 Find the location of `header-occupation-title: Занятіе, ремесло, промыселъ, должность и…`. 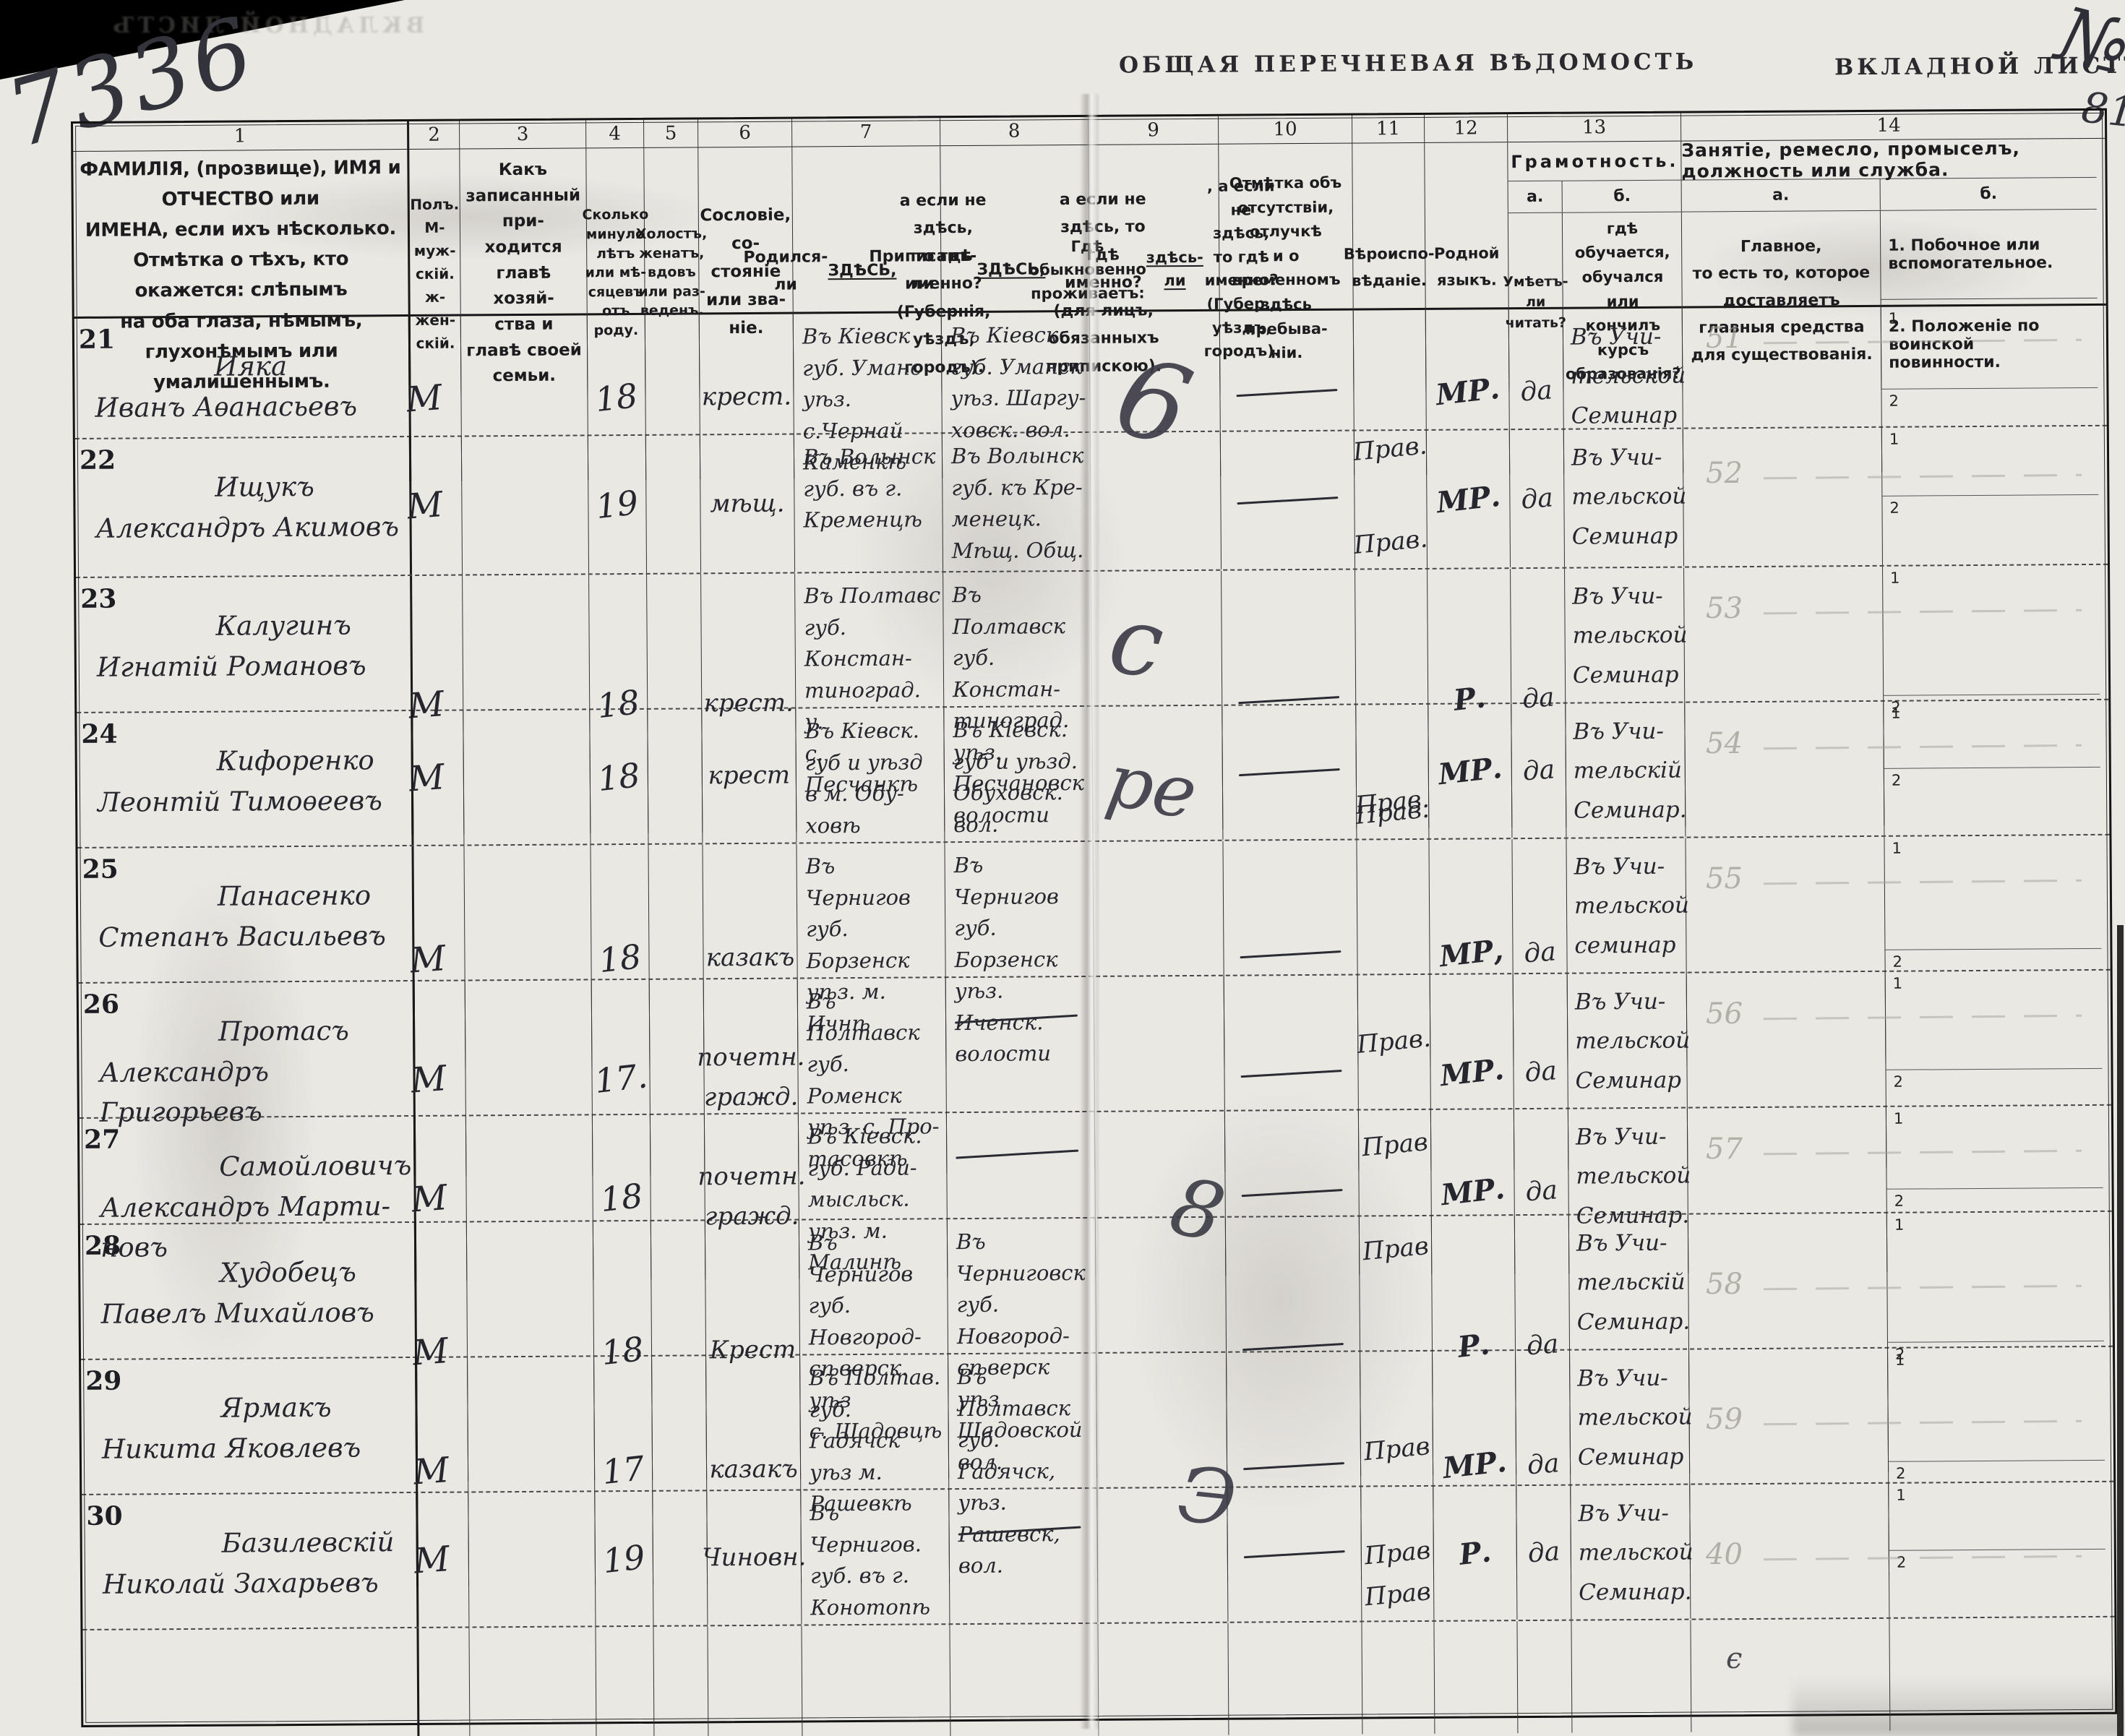

header-occupation-title: Занятіе, ремесло, промыселъ, должность и… is located at coordinates (1889, 159).